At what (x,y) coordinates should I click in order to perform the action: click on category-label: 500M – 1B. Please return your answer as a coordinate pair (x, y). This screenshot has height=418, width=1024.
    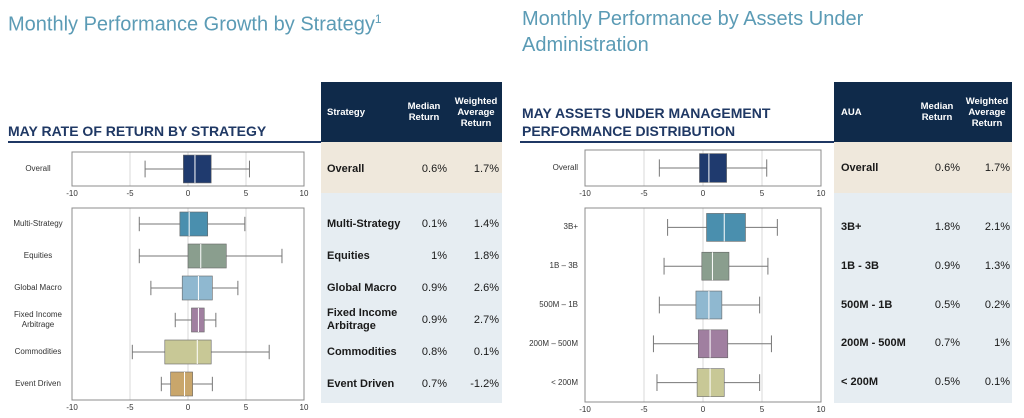
    Looking at the image, I should click on (558, 304).